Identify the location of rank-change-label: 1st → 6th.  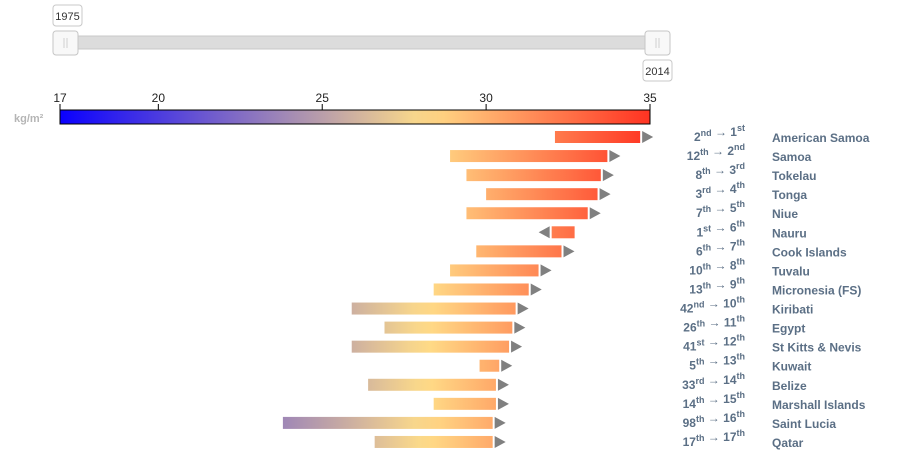
(720, 228).